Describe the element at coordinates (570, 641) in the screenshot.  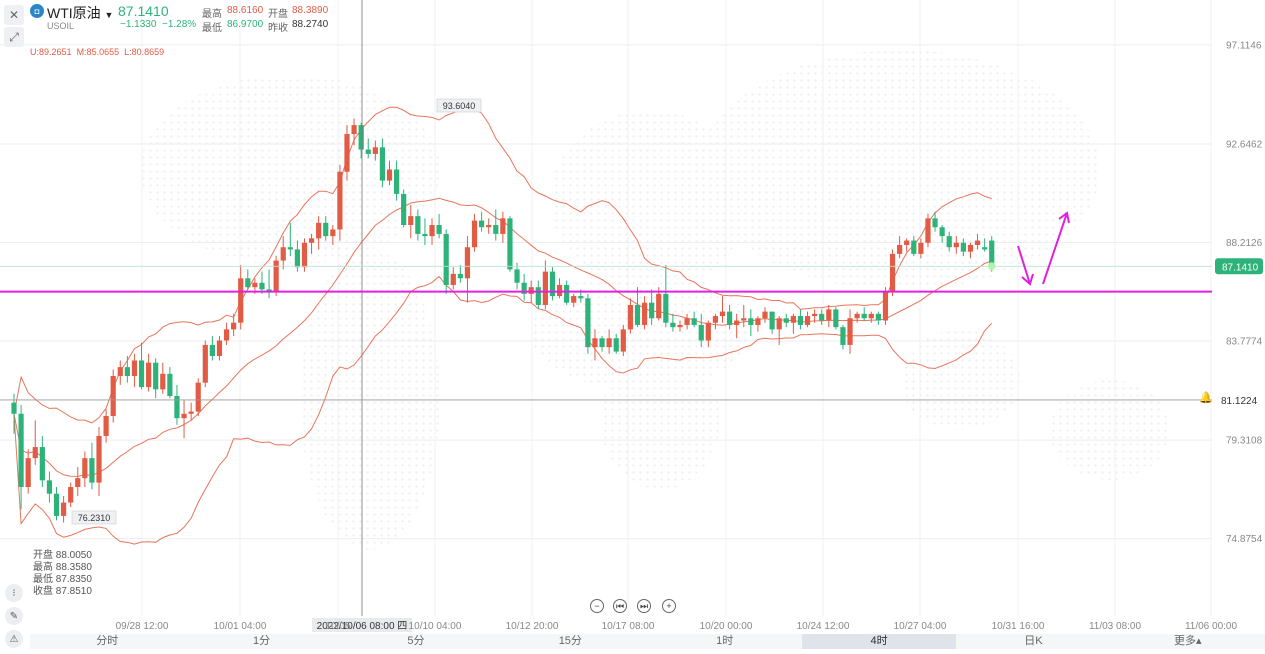
I see `tab-15min: 15分` at that location.